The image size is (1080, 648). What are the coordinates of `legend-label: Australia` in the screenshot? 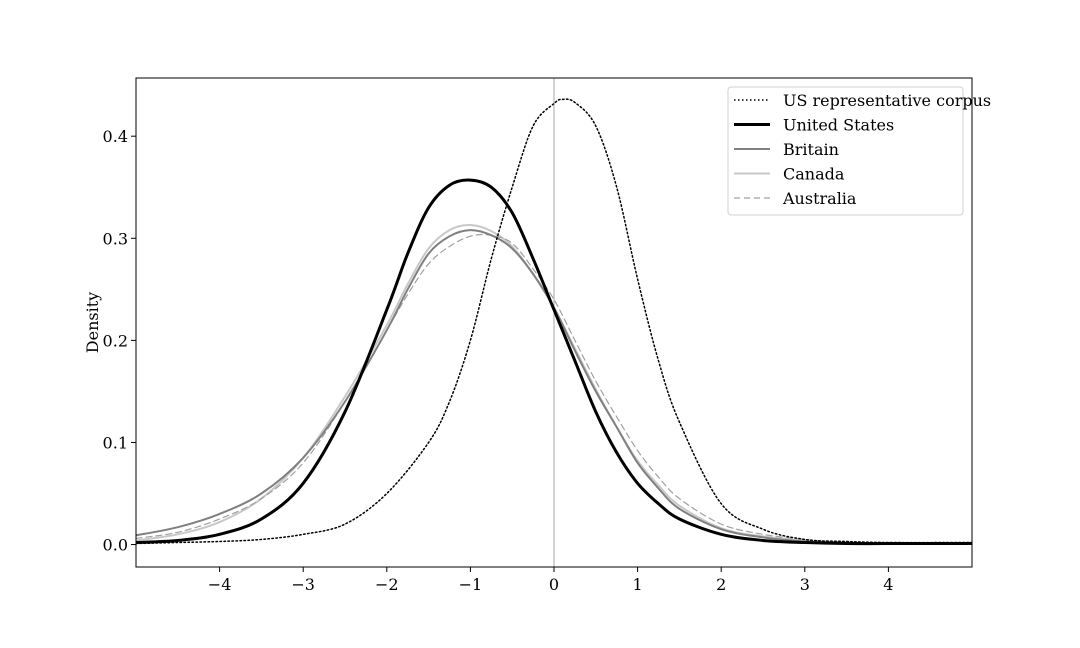 It's located at (819, 198).